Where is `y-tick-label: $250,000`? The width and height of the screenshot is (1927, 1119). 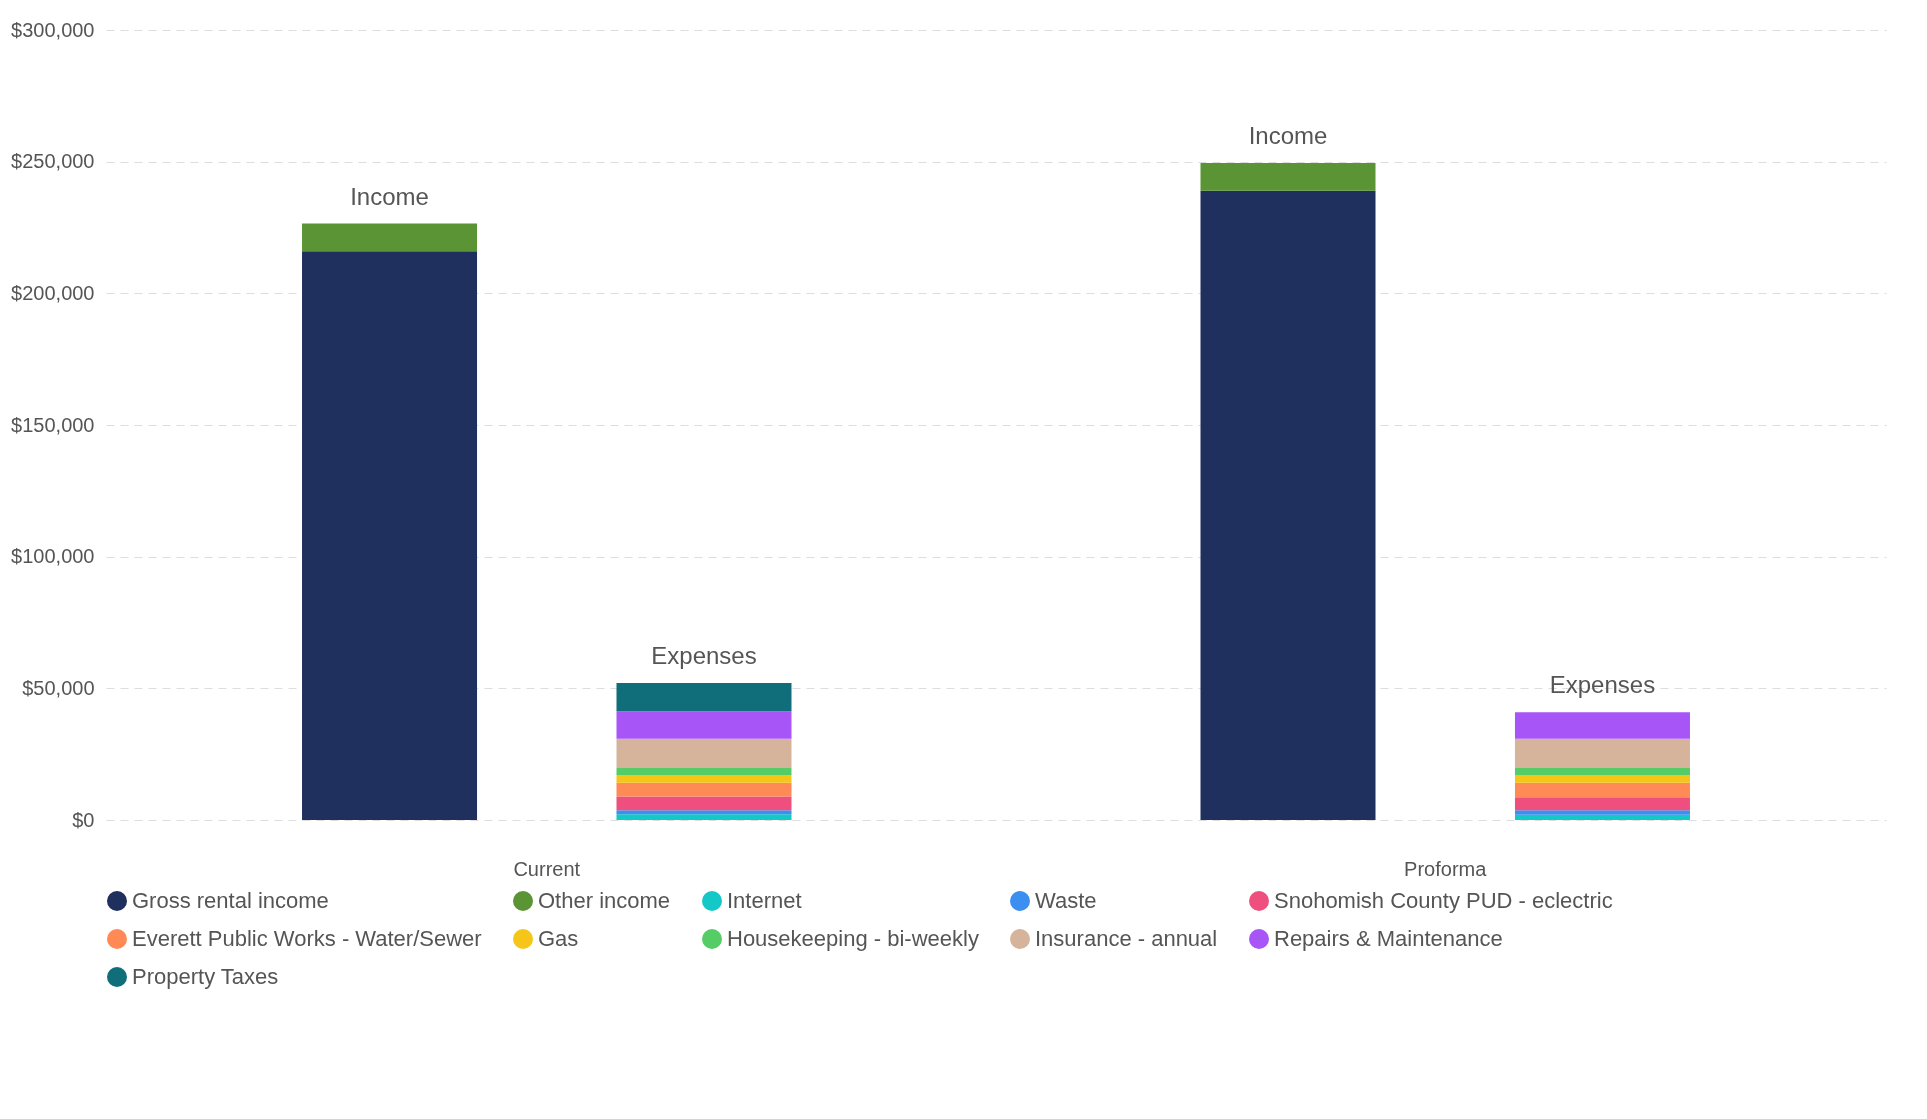
y-tick-label: $250,000 is located at coordinates (53, 161).